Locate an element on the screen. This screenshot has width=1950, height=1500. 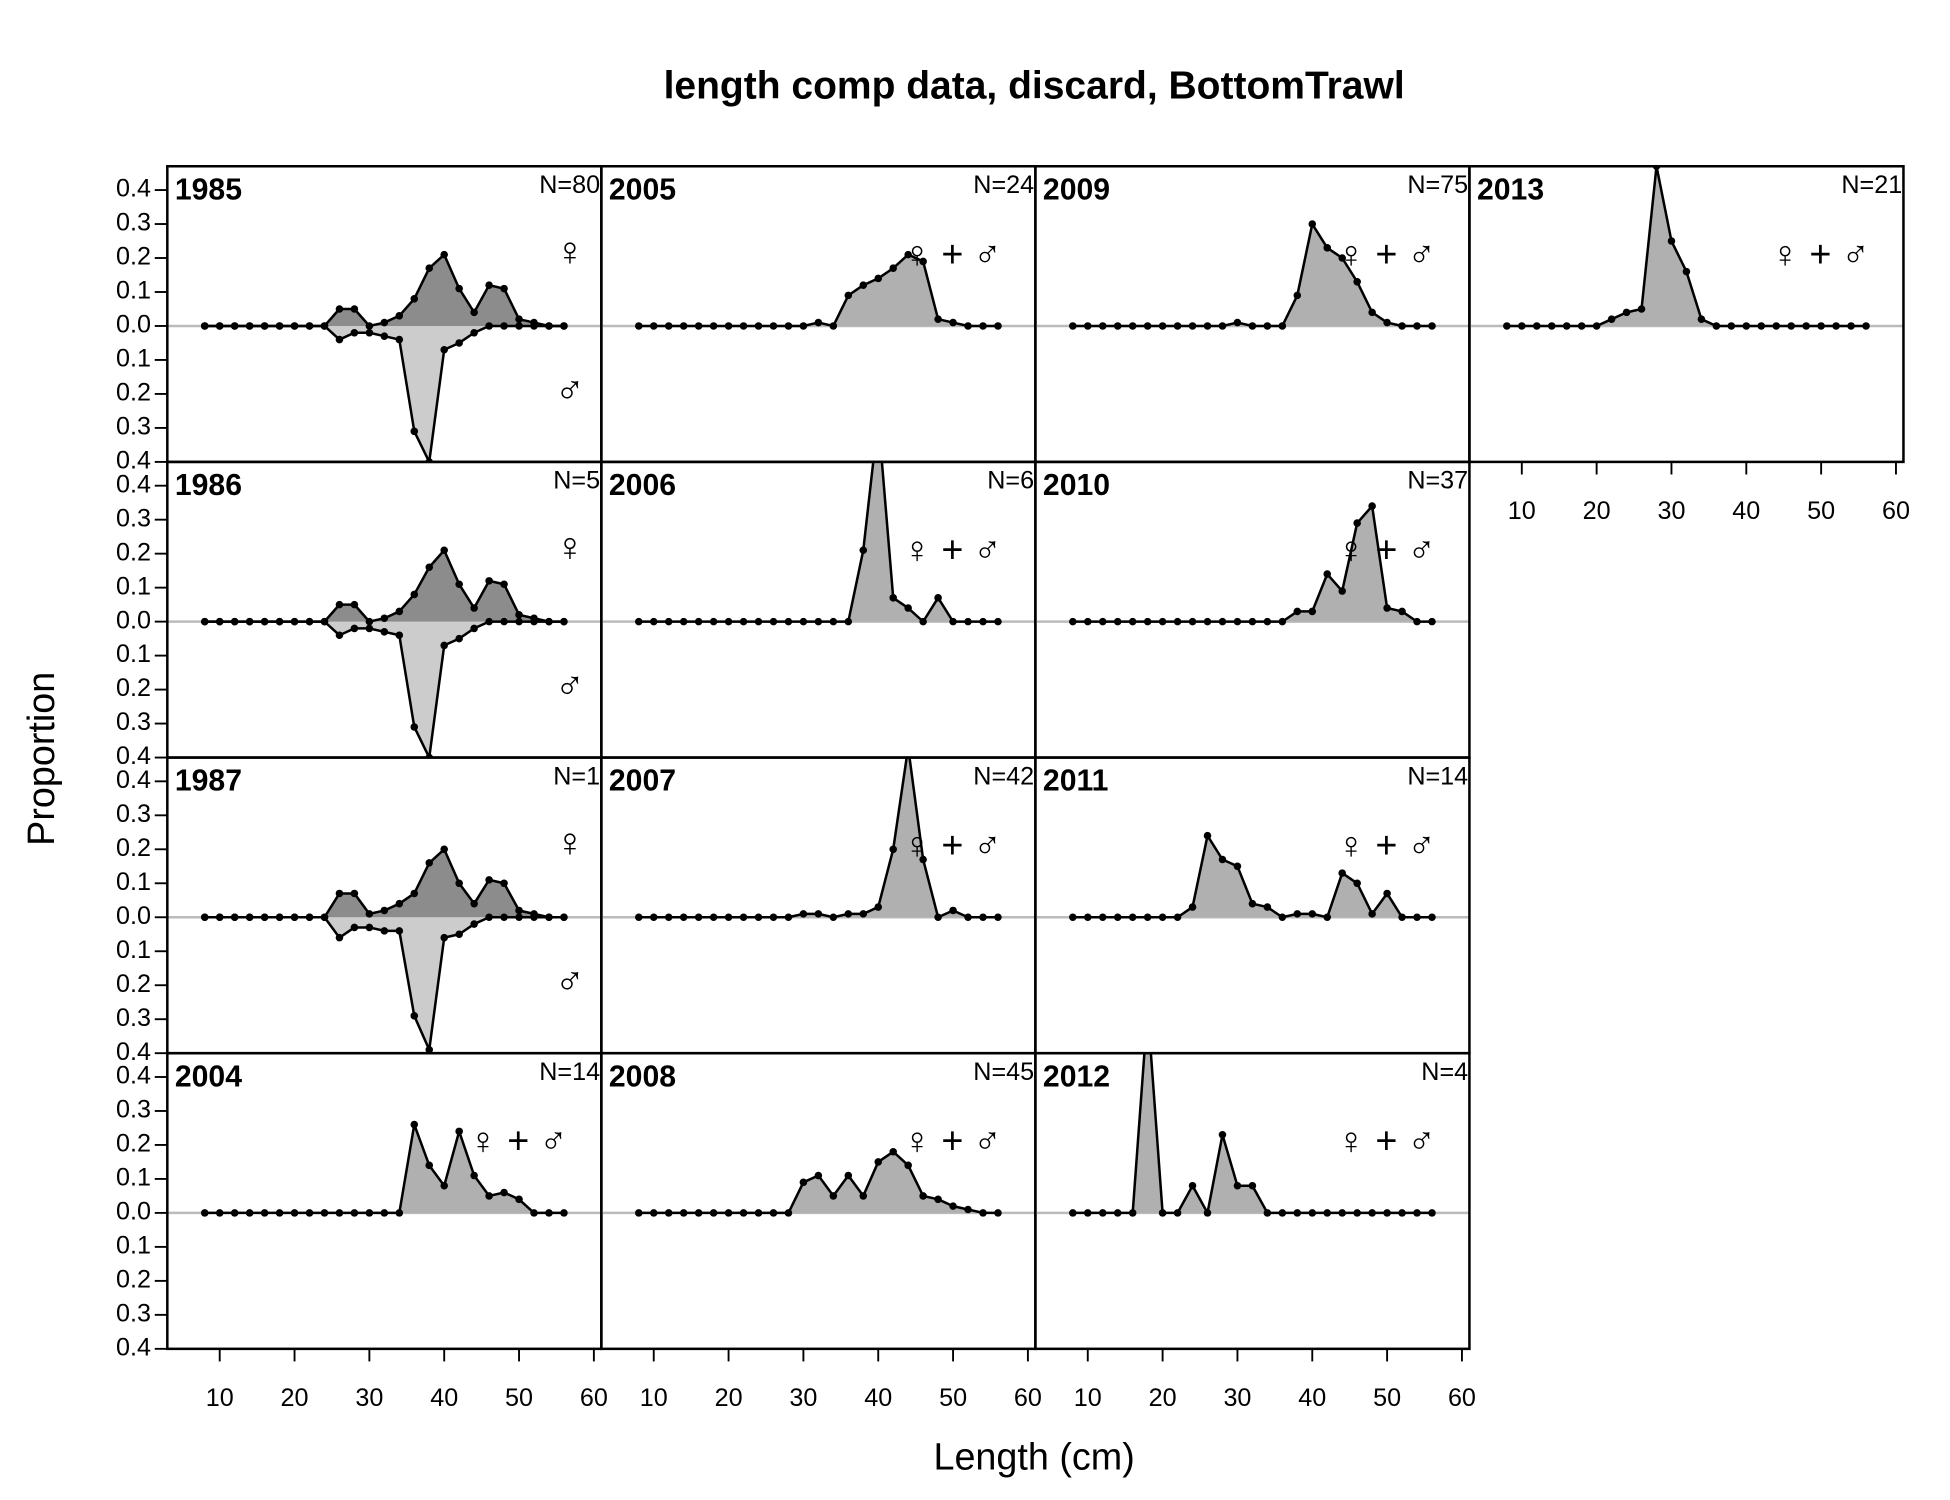
y-tick-label: 0.1 is located at coordinates (133, 1246).